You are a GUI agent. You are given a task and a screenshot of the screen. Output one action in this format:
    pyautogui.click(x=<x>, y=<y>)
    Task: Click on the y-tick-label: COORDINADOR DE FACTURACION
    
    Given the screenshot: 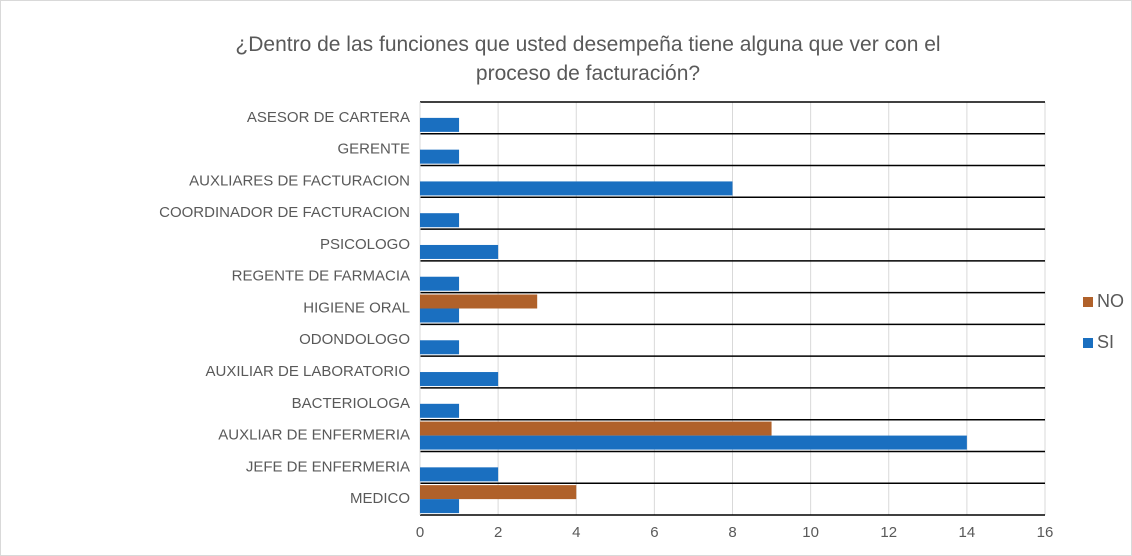 What is the action you would take?
    pyautogui.click(x=284, y=212)
    